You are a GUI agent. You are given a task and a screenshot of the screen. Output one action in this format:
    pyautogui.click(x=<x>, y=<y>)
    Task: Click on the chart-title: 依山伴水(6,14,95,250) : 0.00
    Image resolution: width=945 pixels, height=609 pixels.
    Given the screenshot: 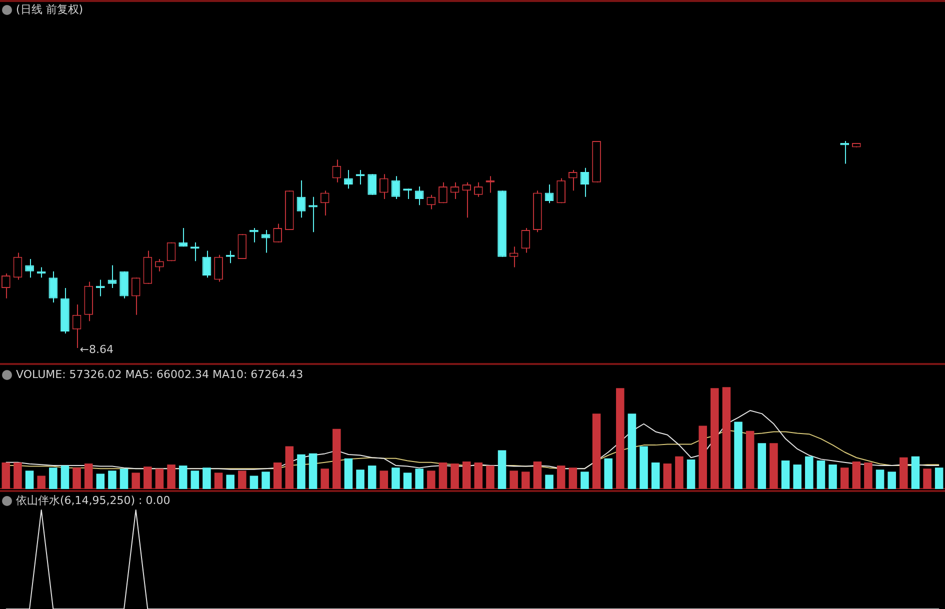 What is the action you would take?
    pyautogui.click(x=93, y=500)
    